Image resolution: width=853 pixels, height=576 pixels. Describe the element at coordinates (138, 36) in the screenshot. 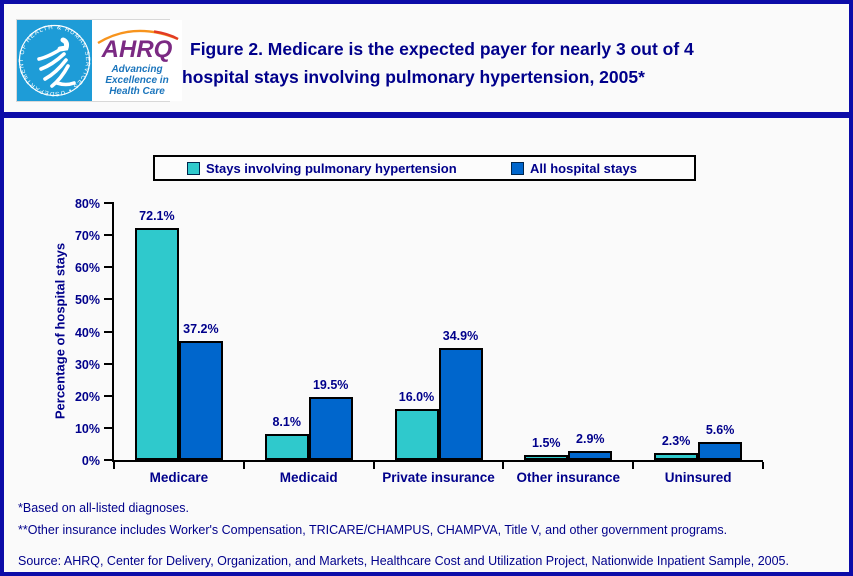

I see `ahrq-arc-icon` at that location.